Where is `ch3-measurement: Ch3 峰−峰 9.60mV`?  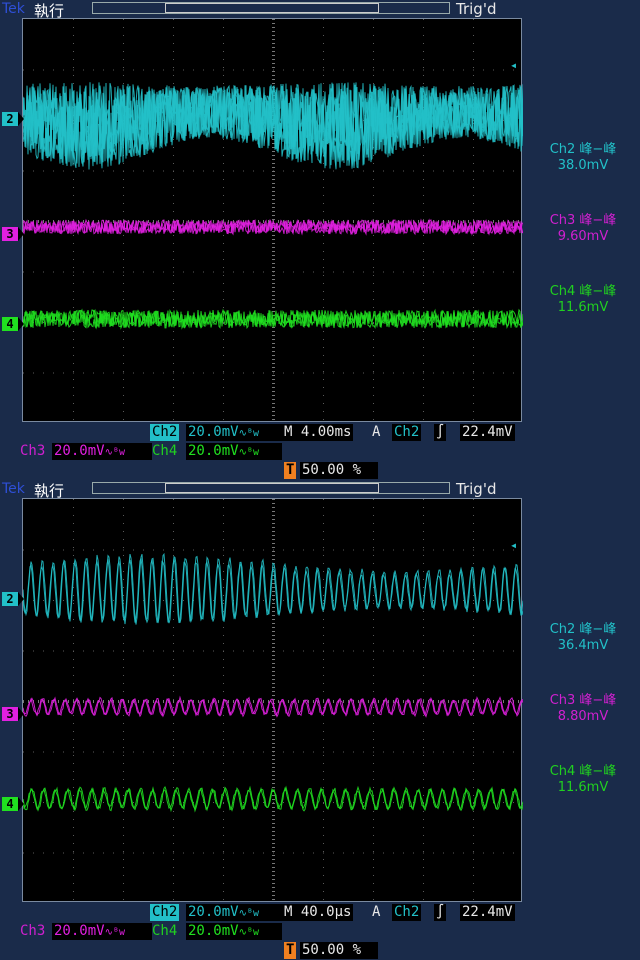
ch3-measurement: Ch3 峰−峰 9.60mV is located at coordinates (583, 229).